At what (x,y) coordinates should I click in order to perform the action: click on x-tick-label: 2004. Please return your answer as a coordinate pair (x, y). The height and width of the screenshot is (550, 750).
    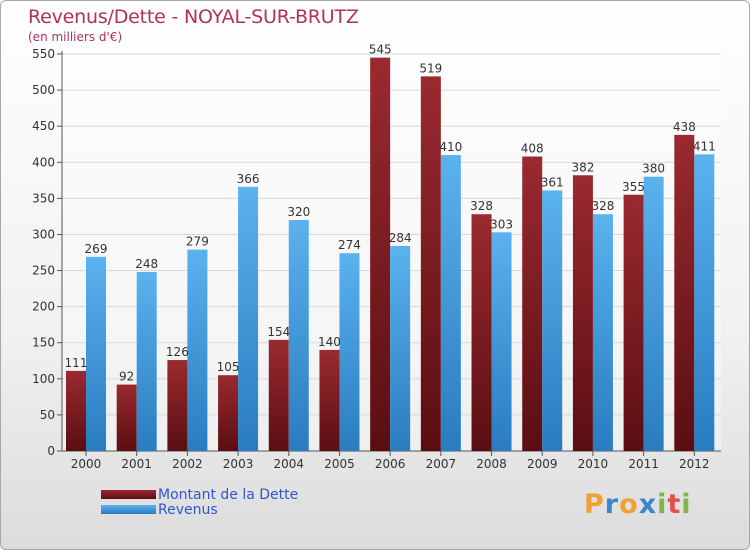
    Looking at the image, I should click on (288, 464).